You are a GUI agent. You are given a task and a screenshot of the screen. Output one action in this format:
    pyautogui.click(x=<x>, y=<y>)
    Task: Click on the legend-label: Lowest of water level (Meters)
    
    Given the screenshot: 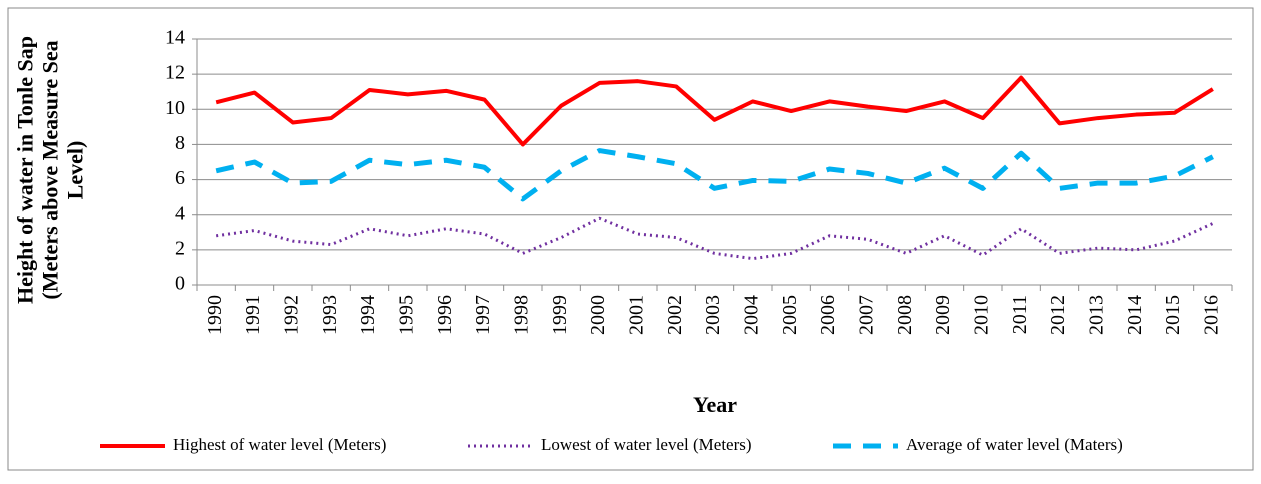 What is the action you would take?
    pyautogui.click(x=646, y=444)
    